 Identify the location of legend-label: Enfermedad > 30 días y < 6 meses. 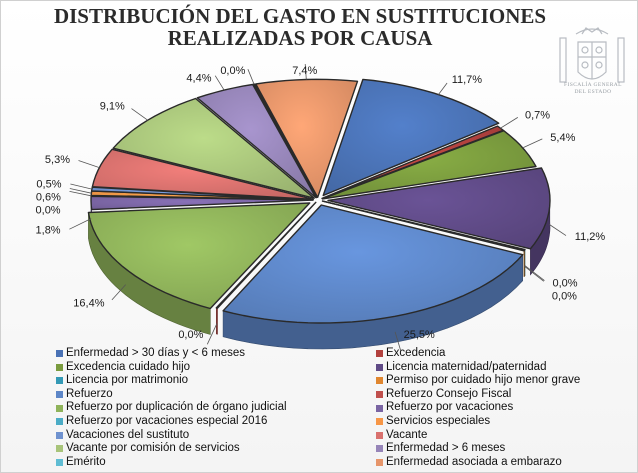
(155, 353).